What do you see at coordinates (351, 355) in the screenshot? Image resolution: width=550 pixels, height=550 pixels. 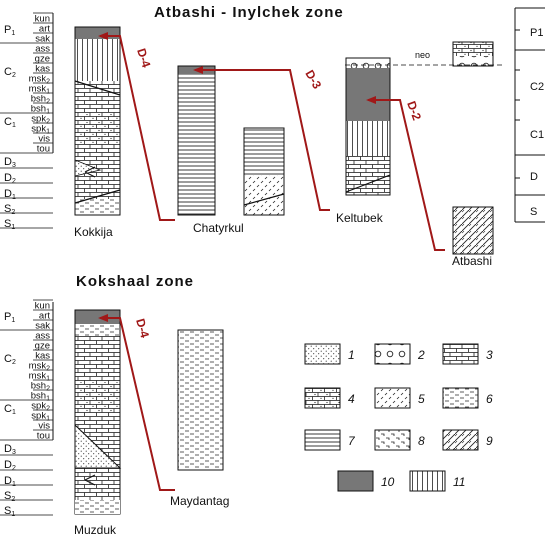 I see `legend-number: 1` at bounding box center [351, 355].